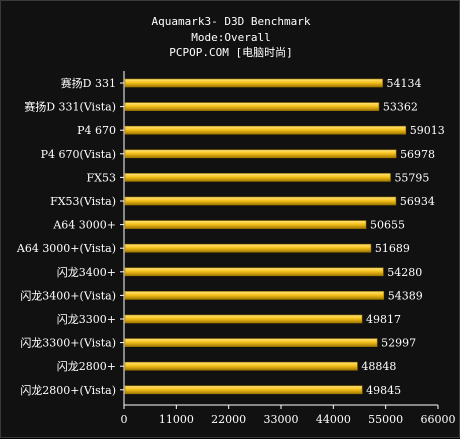 Image resolution: width=460 pixels, height=439 pixels. What do you see at coordinates (383, 319) in the screenshot?
I see `value-label: 49817` at bounding box center [383, 319].